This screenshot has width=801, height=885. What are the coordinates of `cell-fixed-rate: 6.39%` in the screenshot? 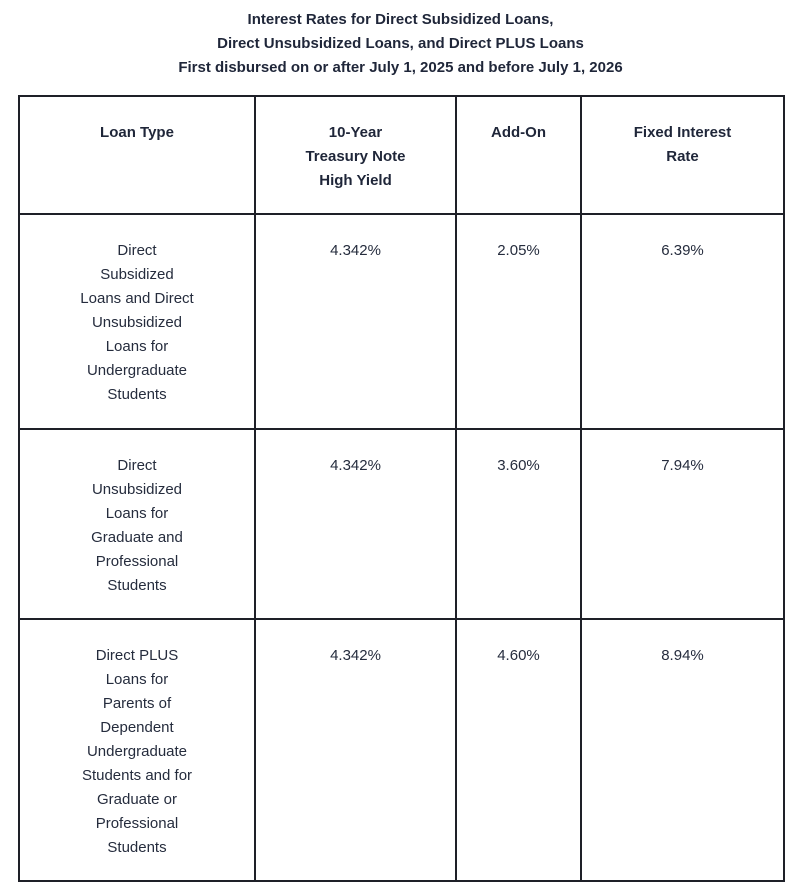 It's located at (682, 321).